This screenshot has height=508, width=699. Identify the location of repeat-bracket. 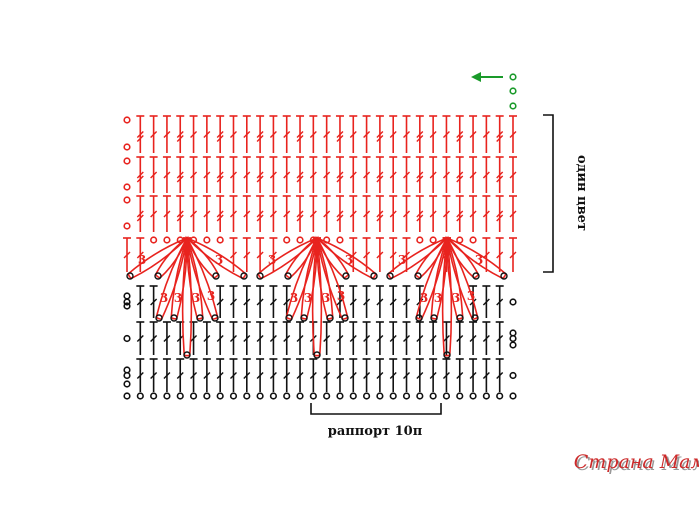
(376, 409).